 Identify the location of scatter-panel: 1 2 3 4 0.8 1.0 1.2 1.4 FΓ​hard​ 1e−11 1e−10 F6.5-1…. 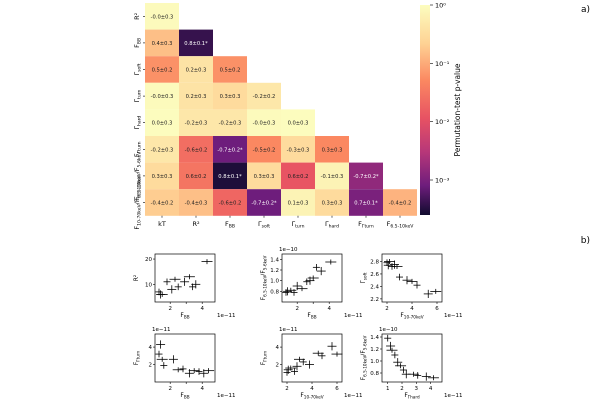
(411, 363).